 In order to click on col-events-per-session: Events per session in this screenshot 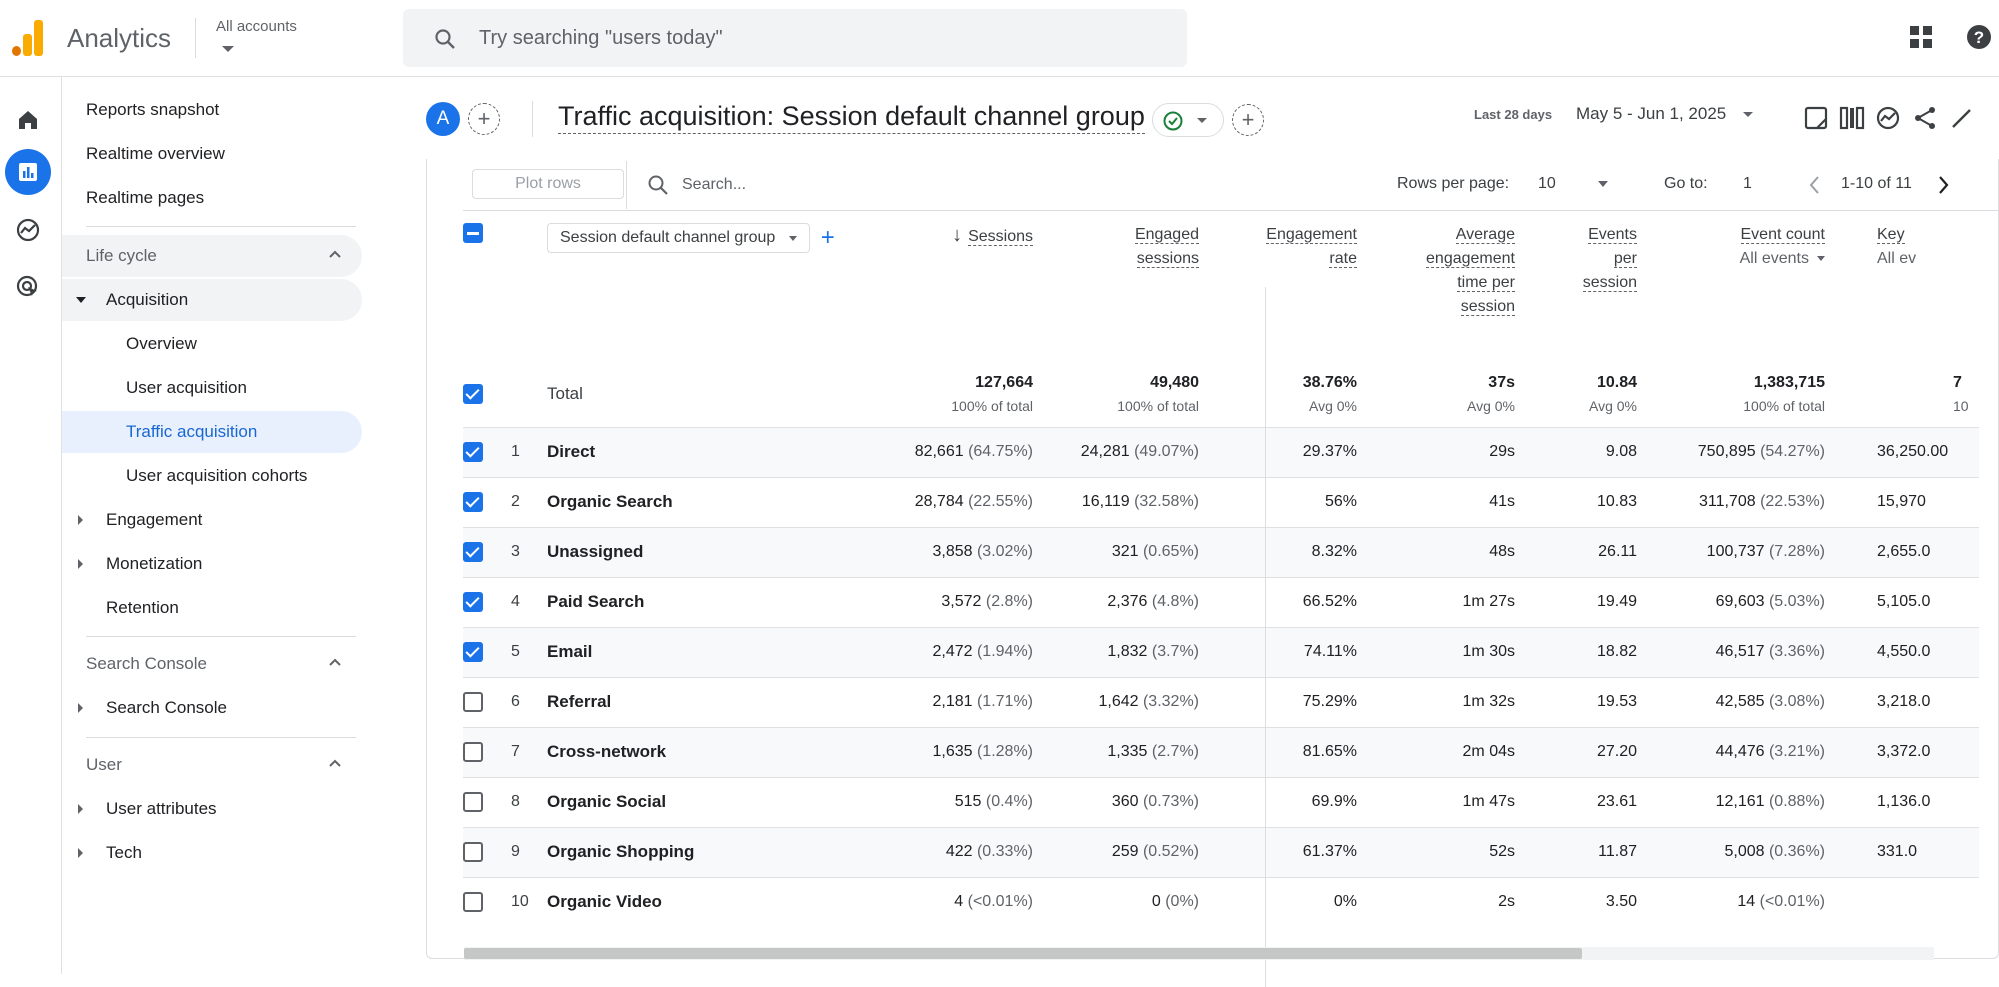, I will do `click(1592, 286)`.